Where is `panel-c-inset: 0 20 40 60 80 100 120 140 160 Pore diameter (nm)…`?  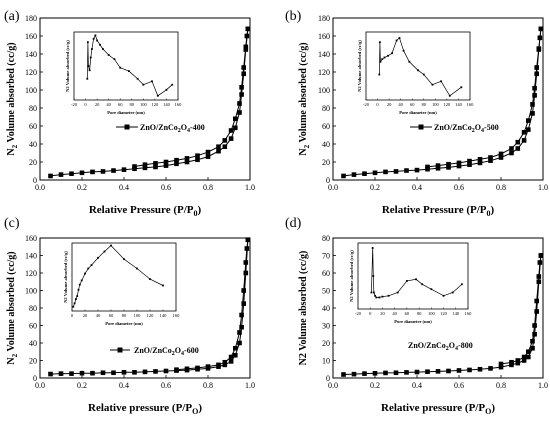
panel-c-inset: 0 20 40 60 80 100 120 140 160 Pore diameter (nm)… is located at coordinates (121, 284).